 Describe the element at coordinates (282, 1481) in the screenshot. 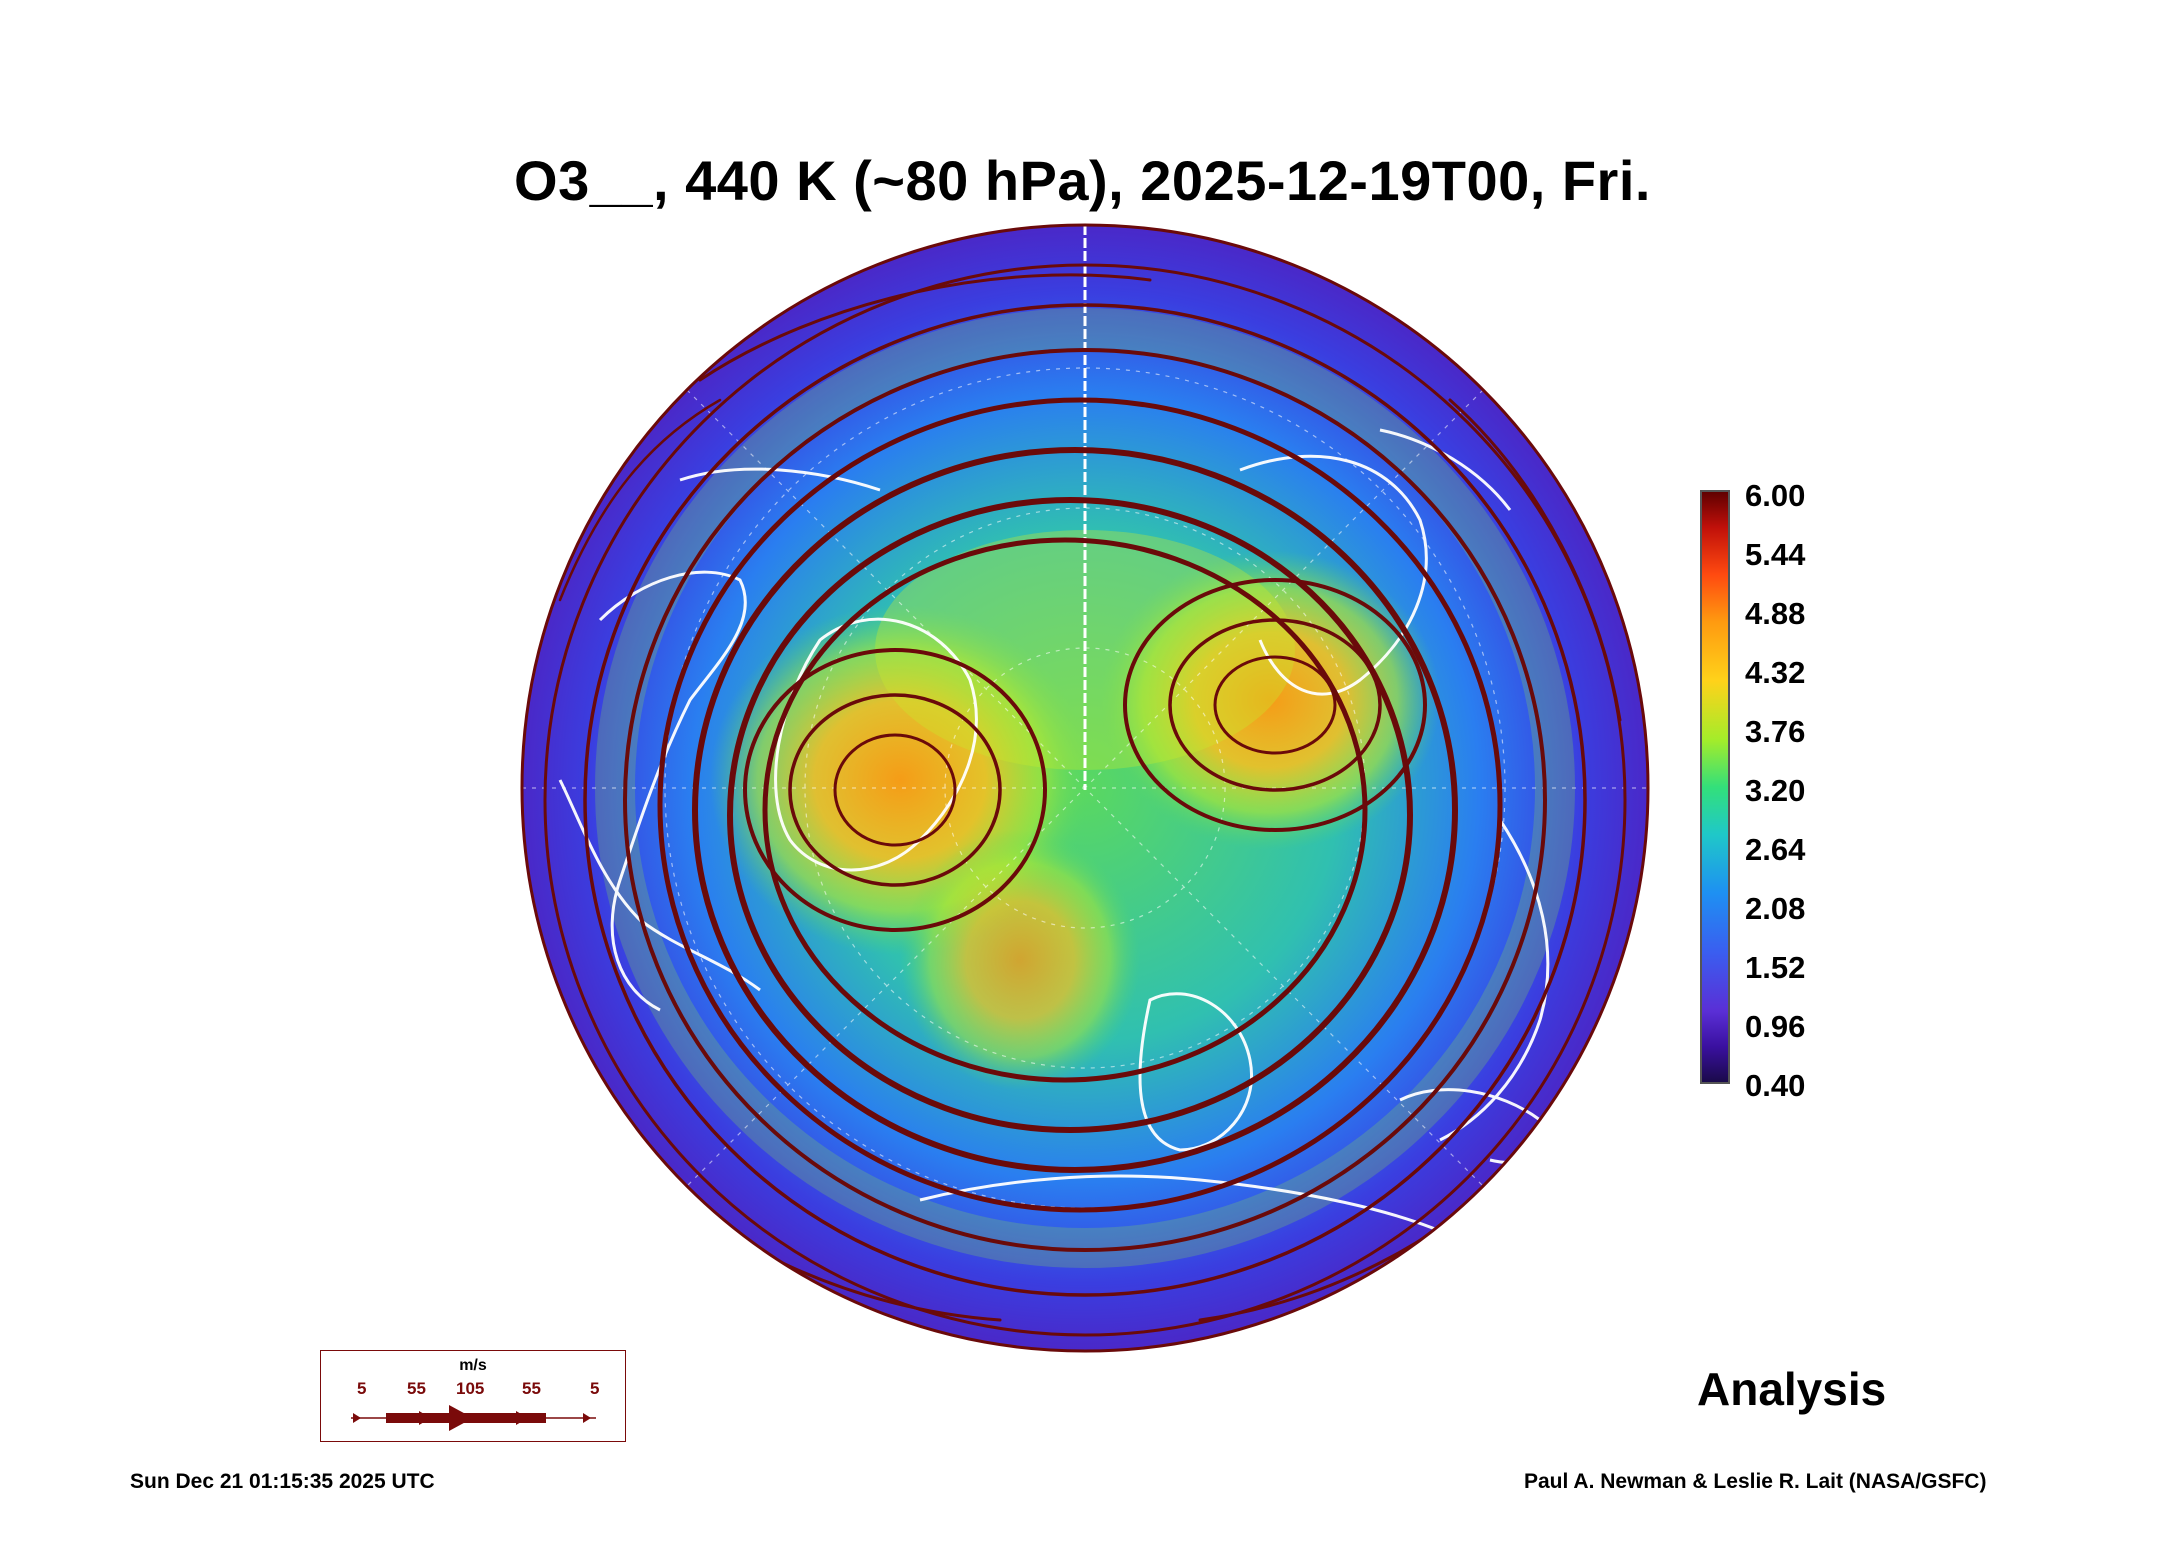

I see `timestamp: Sun Dec 21 01:15:35 2025 UTC` at that location.